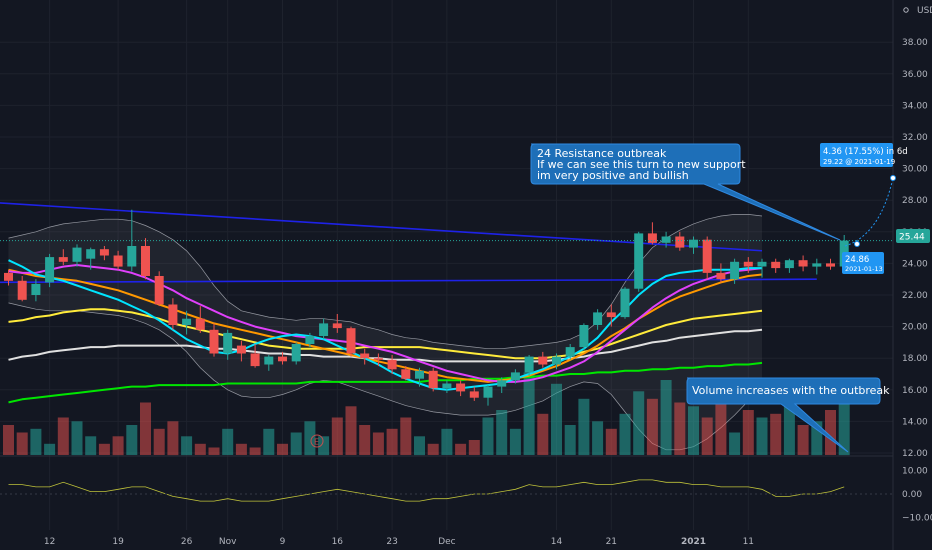  I want to click on time-tick-label: 11, so click(748, 542).